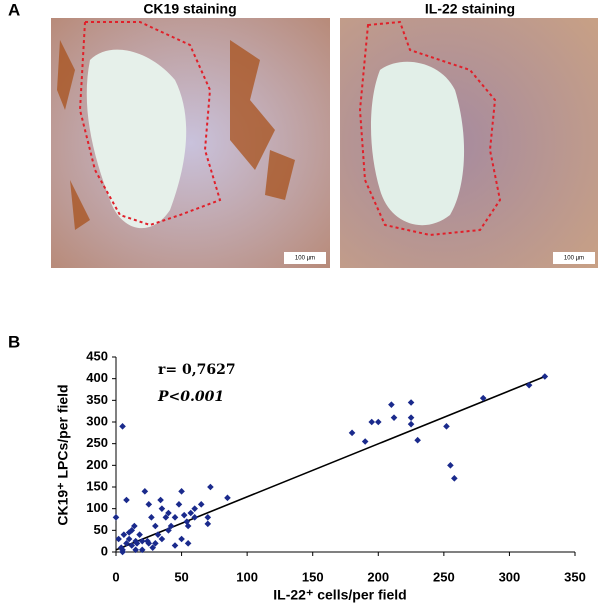  What do you see at coordinates (444, 576) in the screenshot?
I see `x-tick-label: 250` at bounding box center [444, 576].